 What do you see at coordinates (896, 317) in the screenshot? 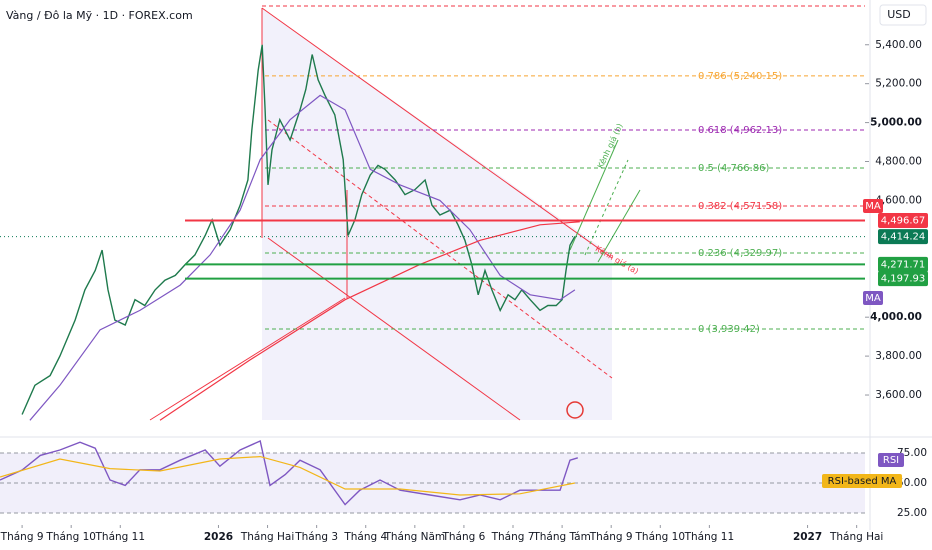
I see `y-tick-label: 4,000.00` at bounding box center [896, 317].